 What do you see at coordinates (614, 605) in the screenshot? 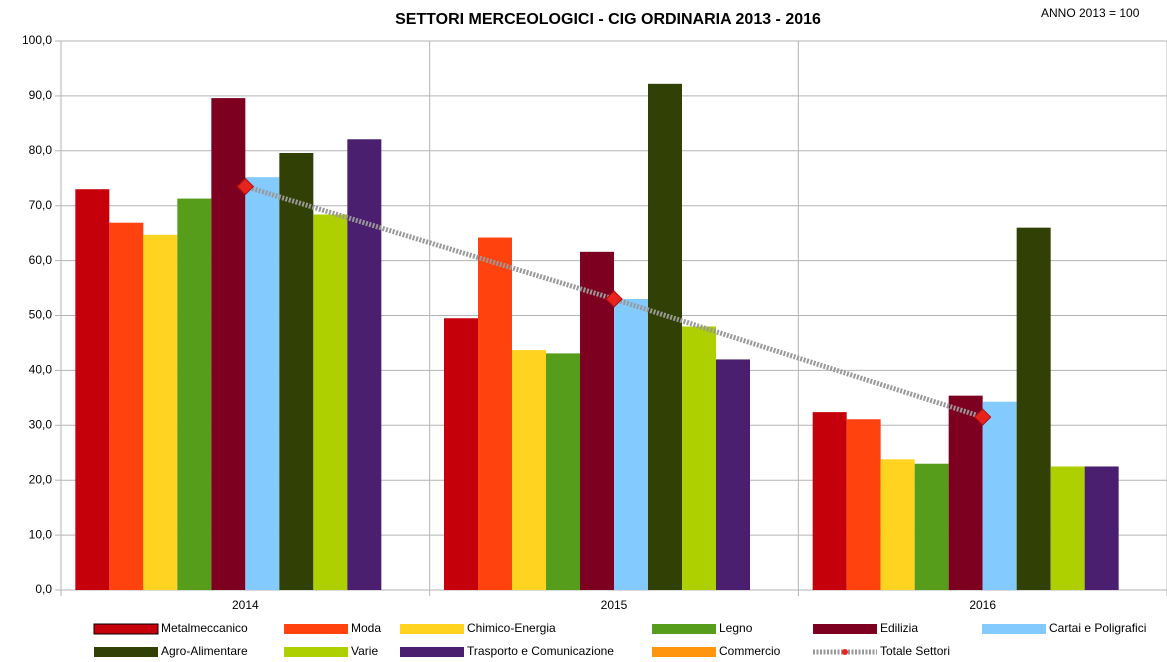
I see `x-tick-label: 2015` at bounding box center [614, 605].